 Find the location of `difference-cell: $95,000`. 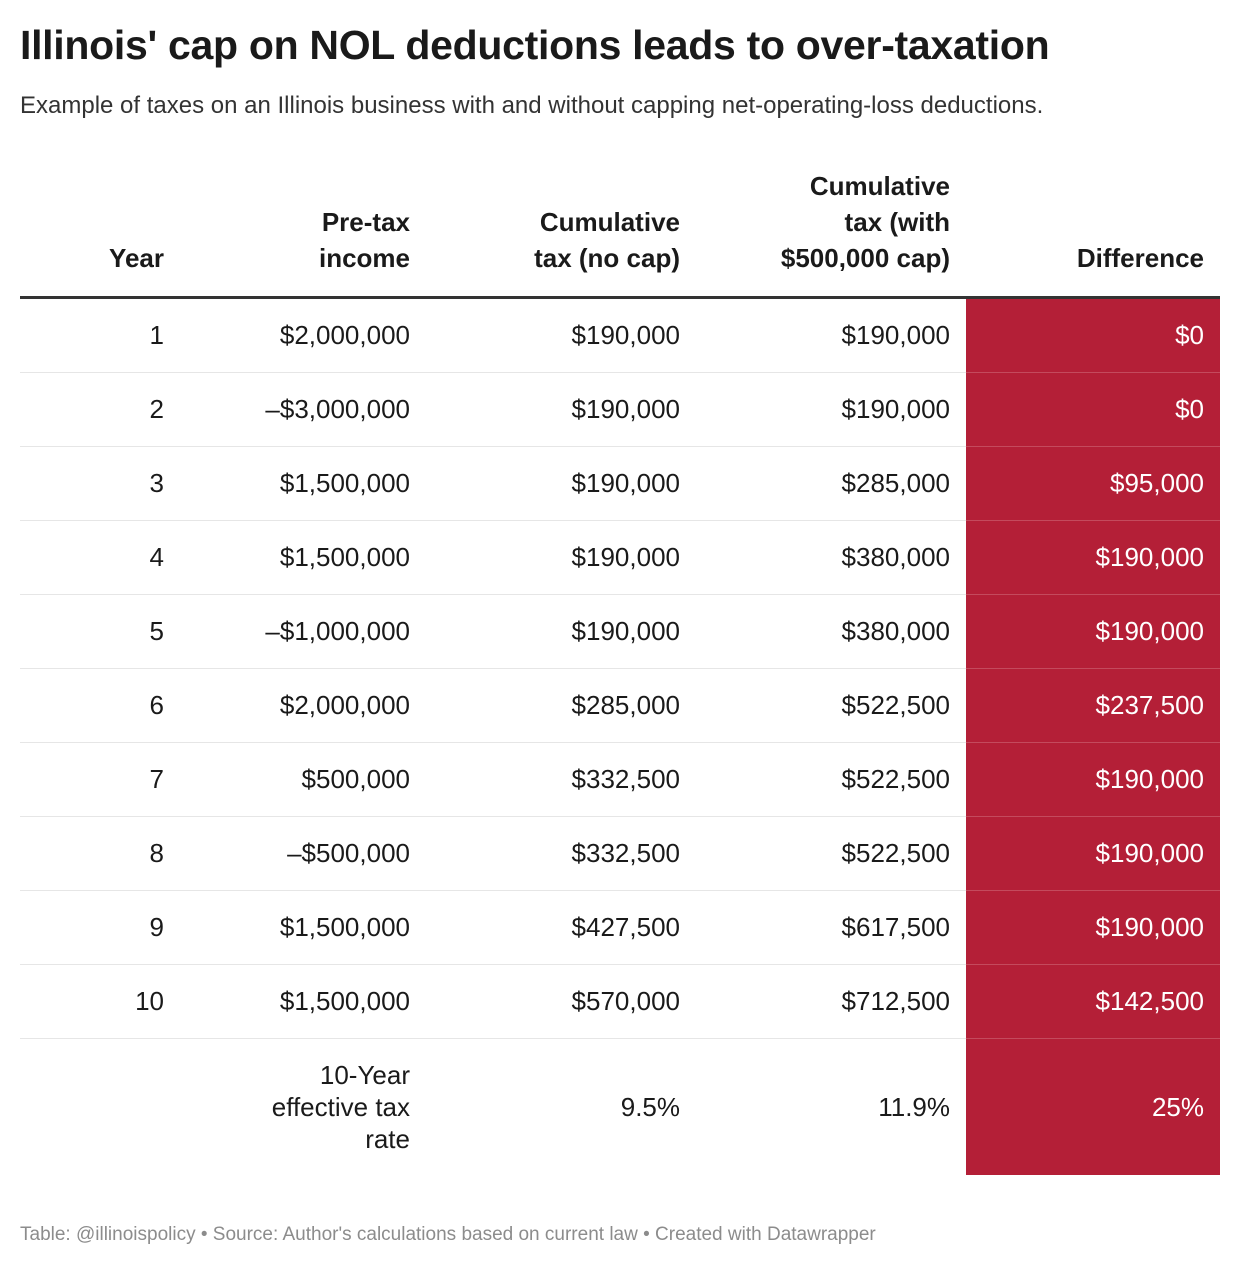

difference-cell: $95,000 is located at coordinates (1093, 483).